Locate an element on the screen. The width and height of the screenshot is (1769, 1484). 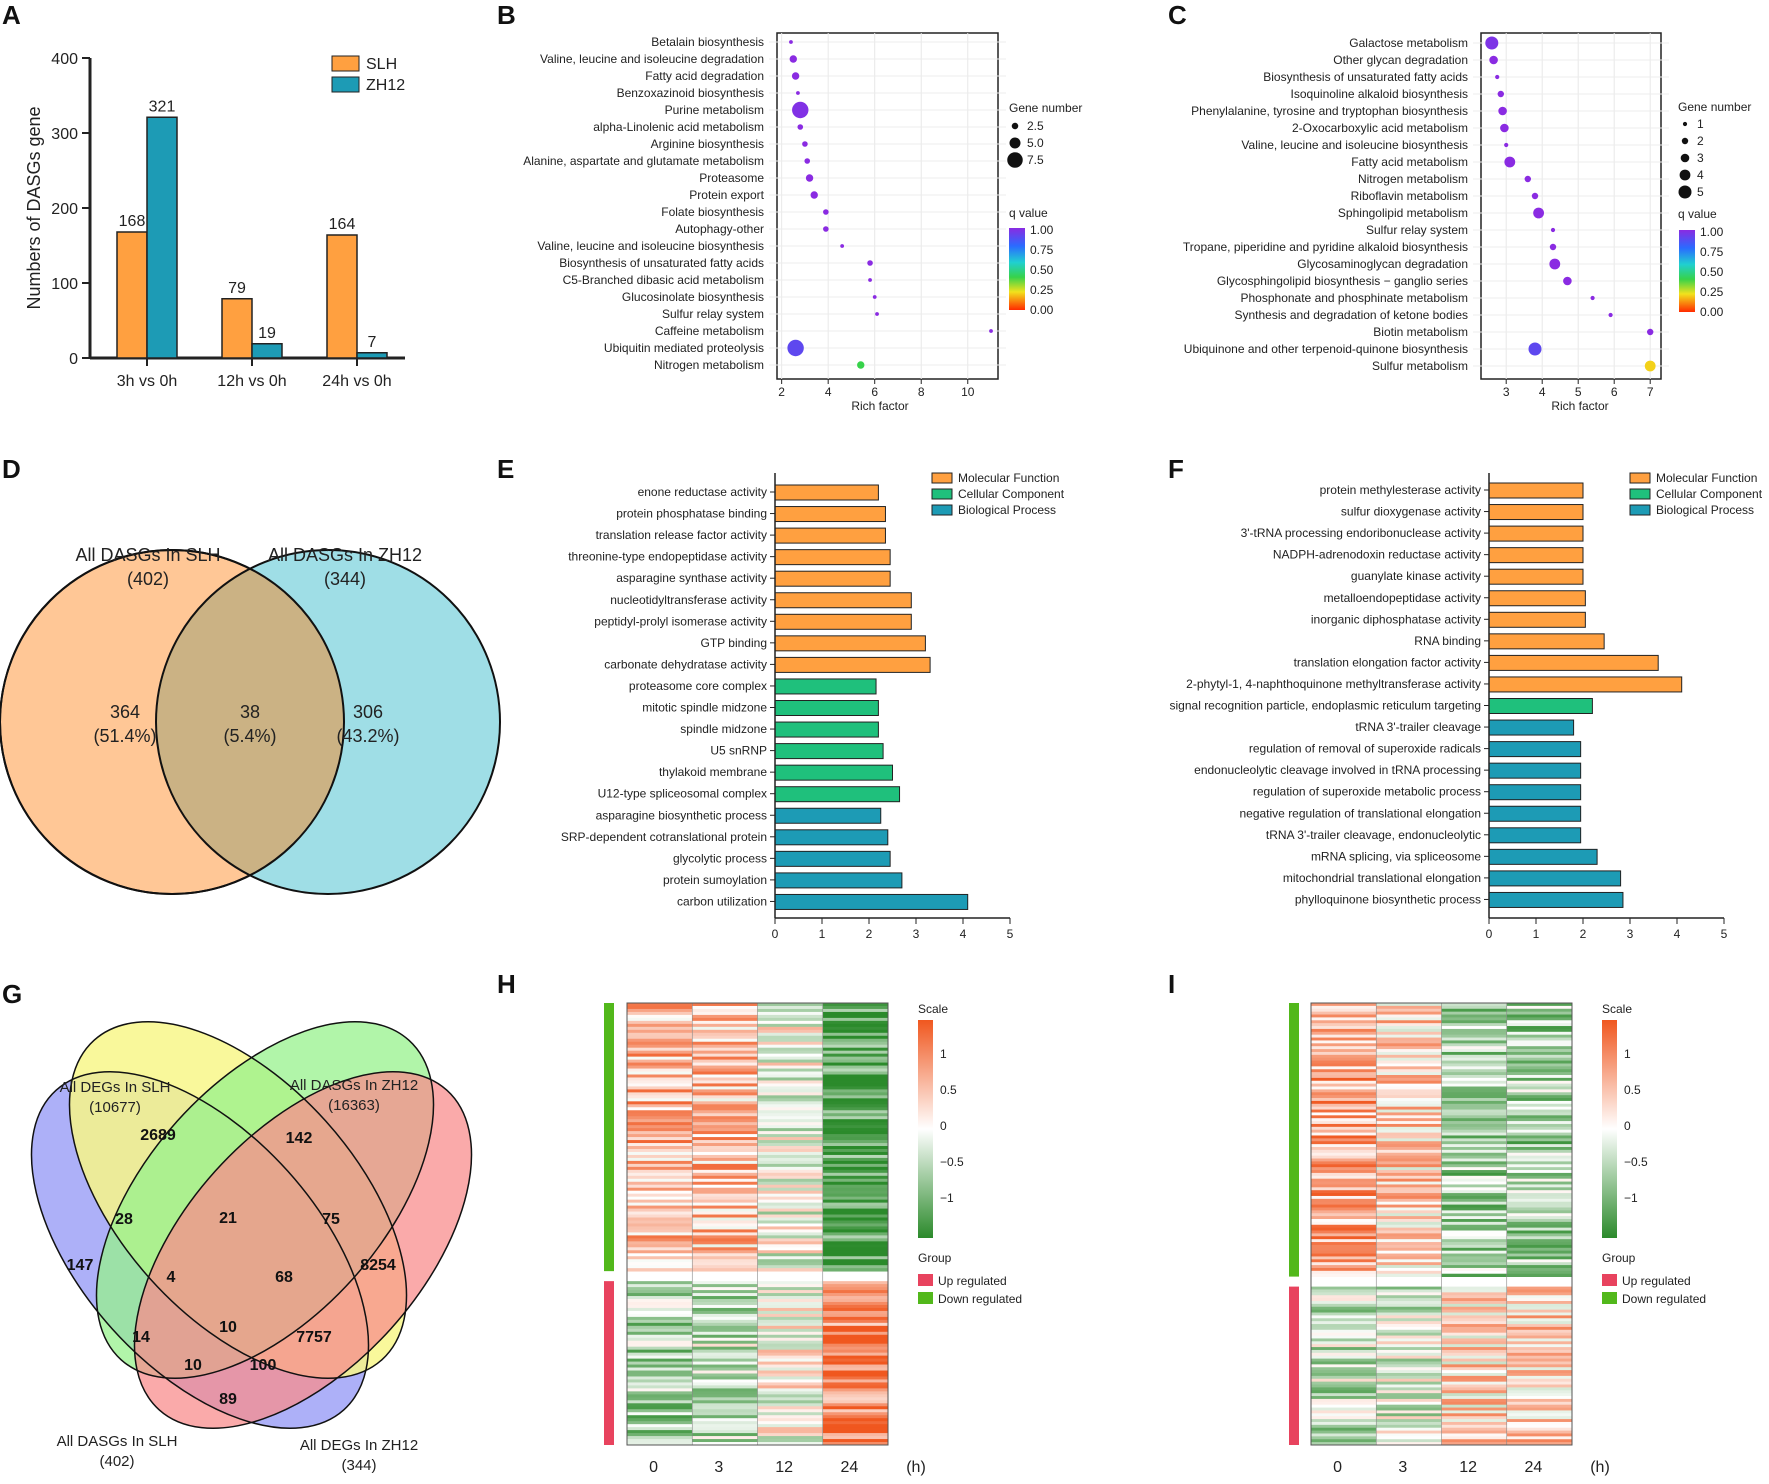
b-x-axis-label: Rich factor is located at coordinates (879, 406).